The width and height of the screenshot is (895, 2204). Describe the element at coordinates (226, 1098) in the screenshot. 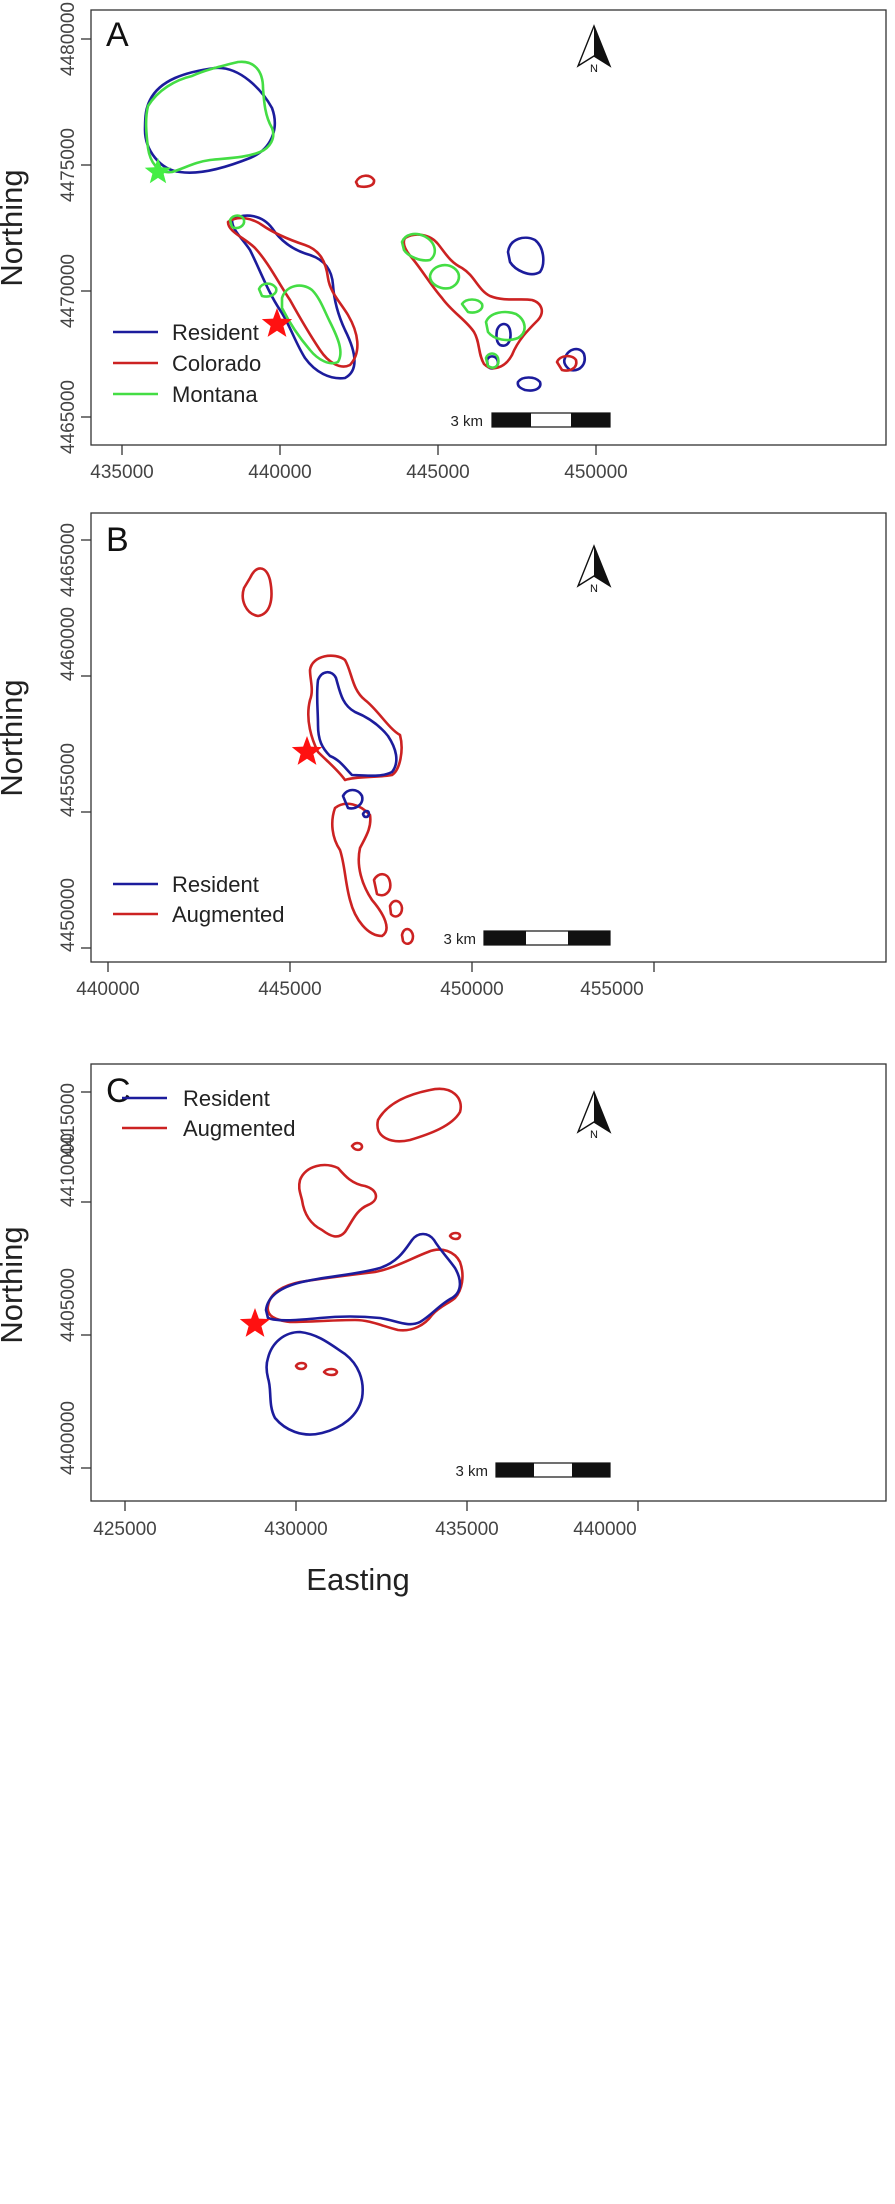

I see `panel-c-legend-label-resident: Resident` at that location.